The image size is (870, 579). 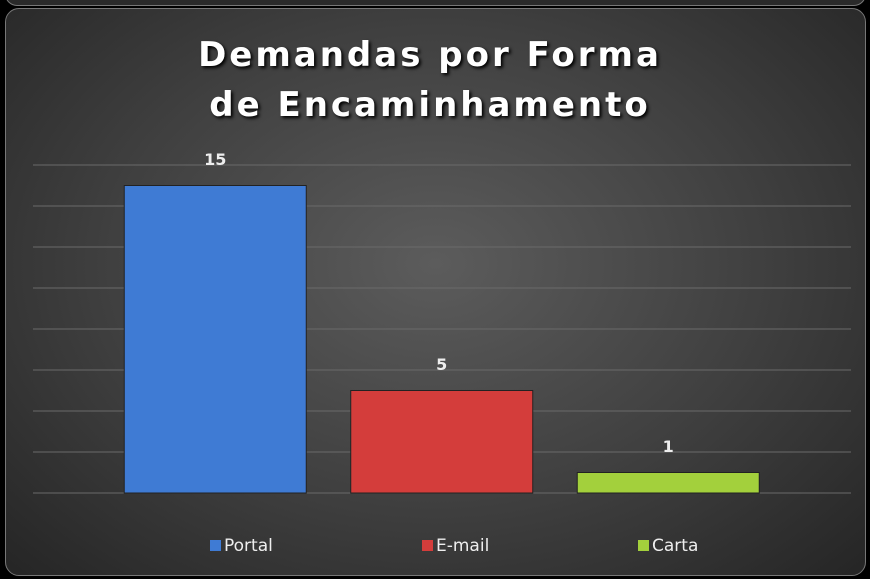 What do you see at coordinates (462, 546) in the screenshot?
I see `legend-label: E-mail` at bounding box center [462, 546].